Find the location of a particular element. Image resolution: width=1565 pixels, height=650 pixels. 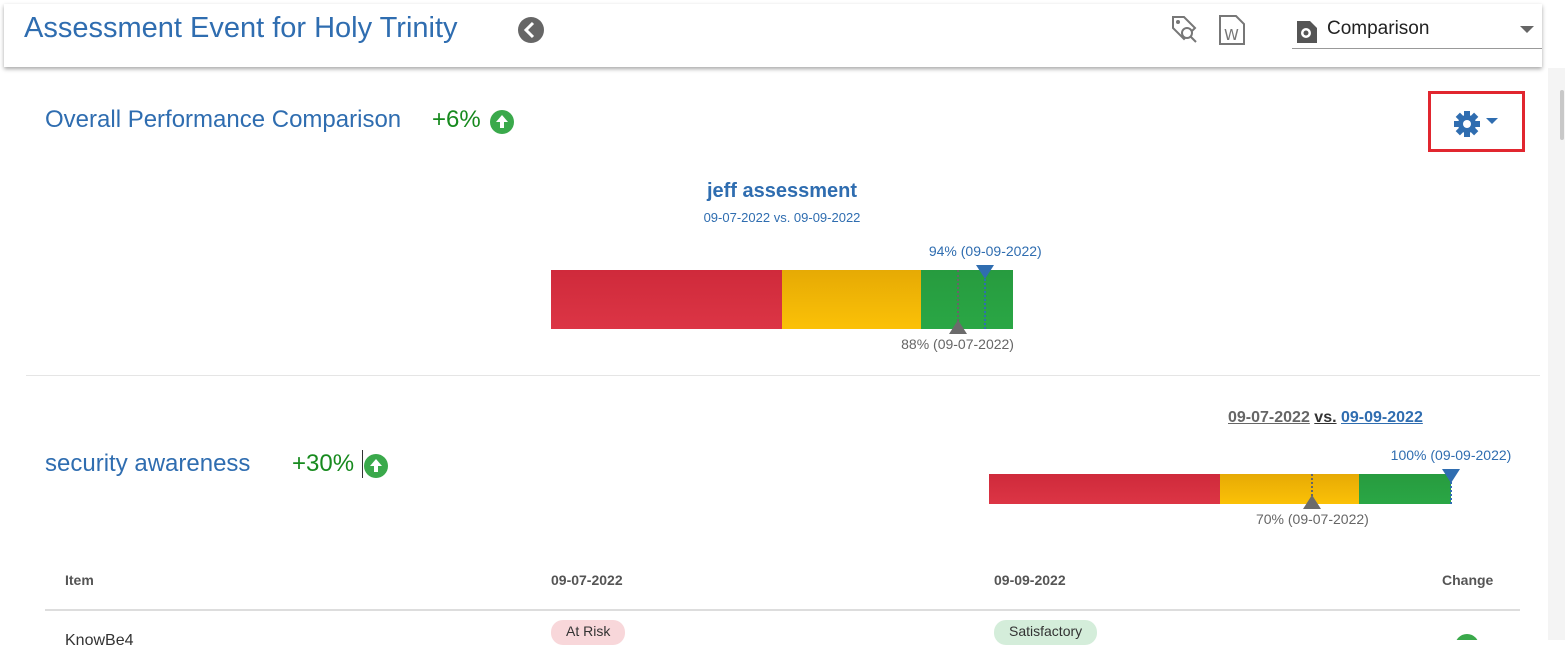

word-export-icon: W is located at coordinates (1232, 30).